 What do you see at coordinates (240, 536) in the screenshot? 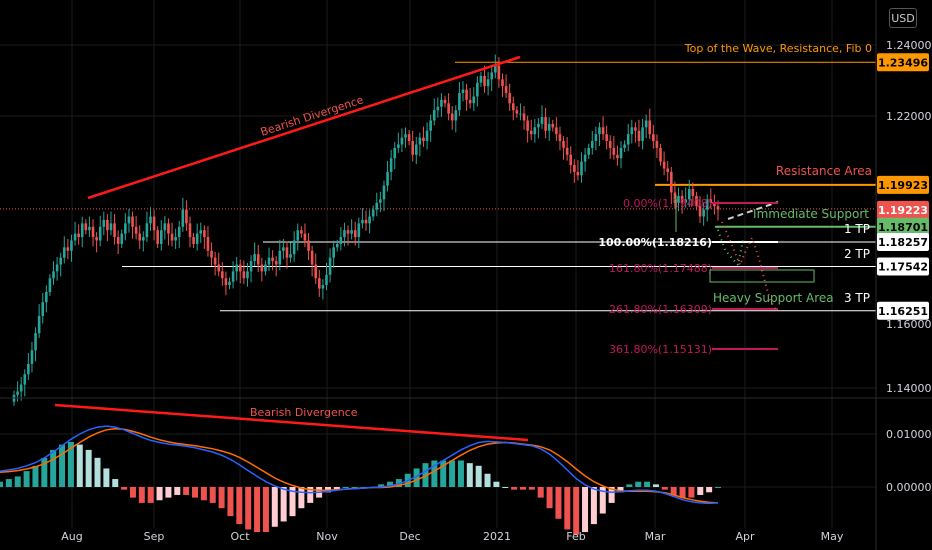
I see `time-axis-label: Oct` at bounding box center [240, 536].